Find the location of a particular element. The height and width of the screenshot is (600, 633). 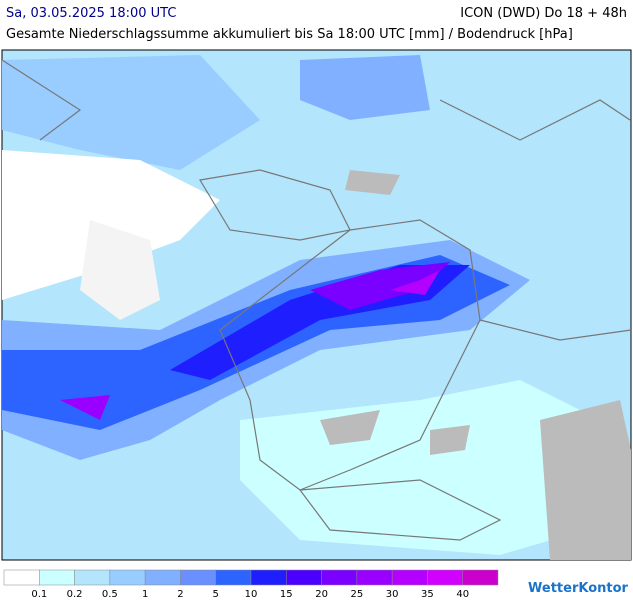

model-run: ICON (DWD) Do 18 + 48h is located at coordinates (543, 13).